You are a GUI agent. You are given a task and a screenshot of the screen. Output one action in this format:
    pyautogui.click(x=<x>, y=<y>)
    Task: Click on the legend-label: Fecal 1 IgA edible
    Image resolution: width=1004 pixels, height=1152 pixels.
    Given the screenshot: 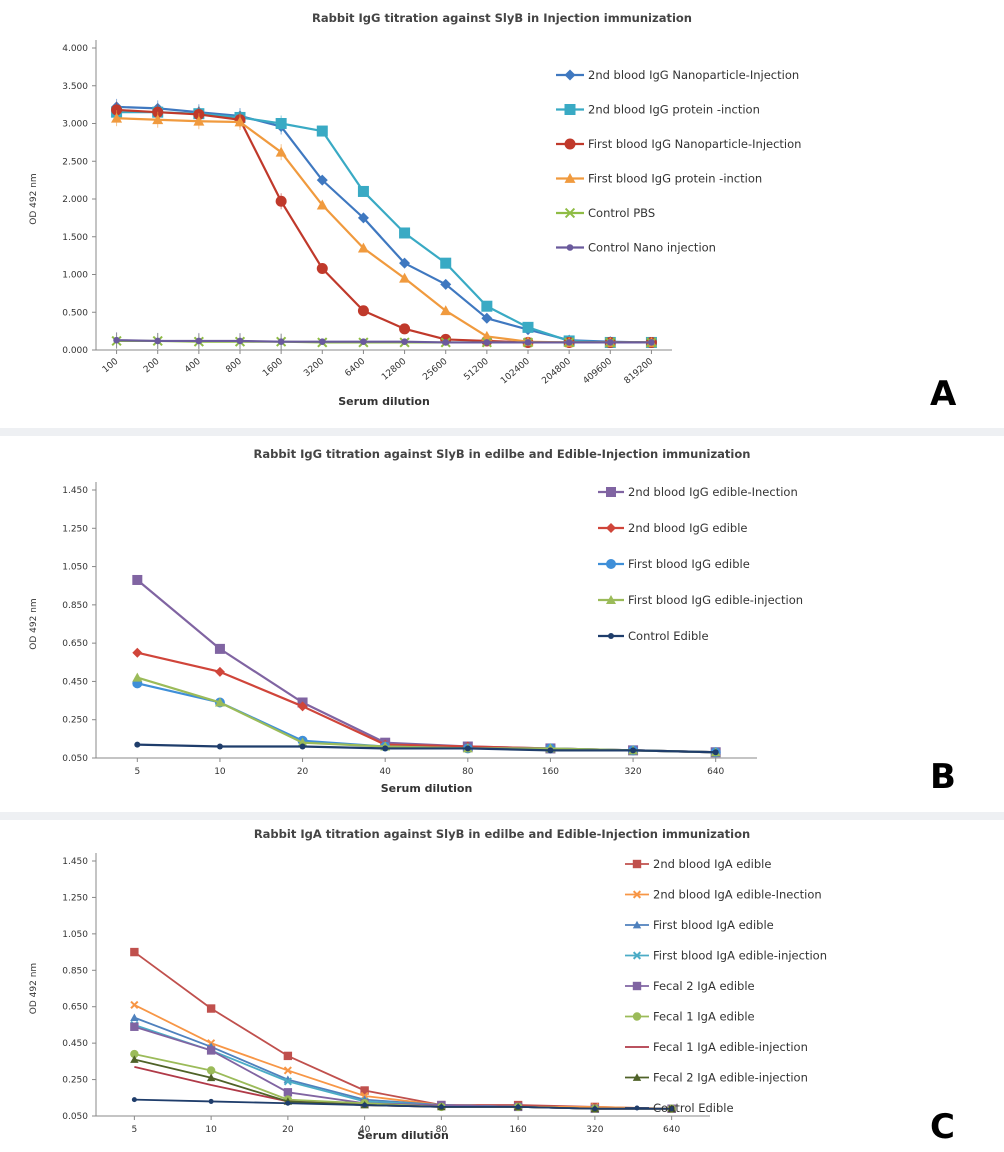 What is the action you would take?
    pyautogui.click(x=704, y=1017)
    